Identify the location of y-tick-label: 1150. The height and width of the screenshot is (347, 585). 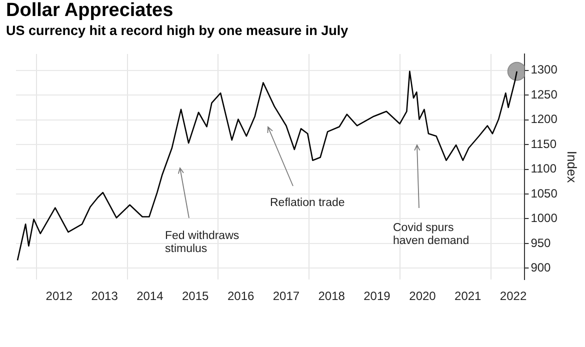
(543, 143).